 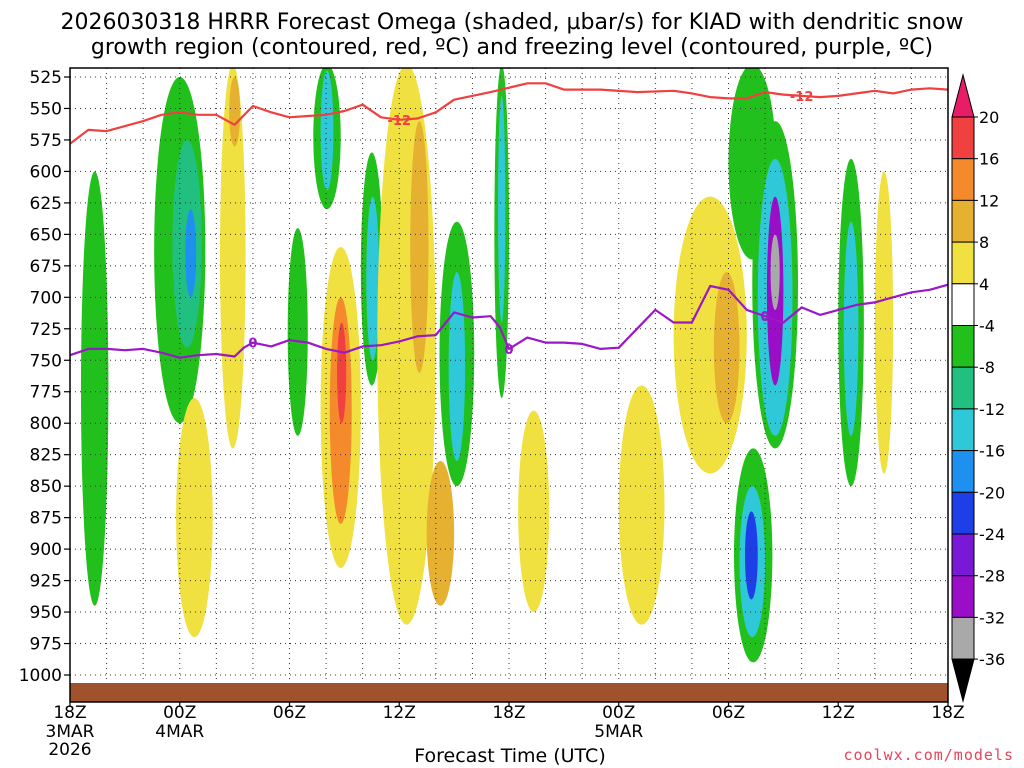 I want to click on colorbar-top-arrow, so click(x=963, y=95).